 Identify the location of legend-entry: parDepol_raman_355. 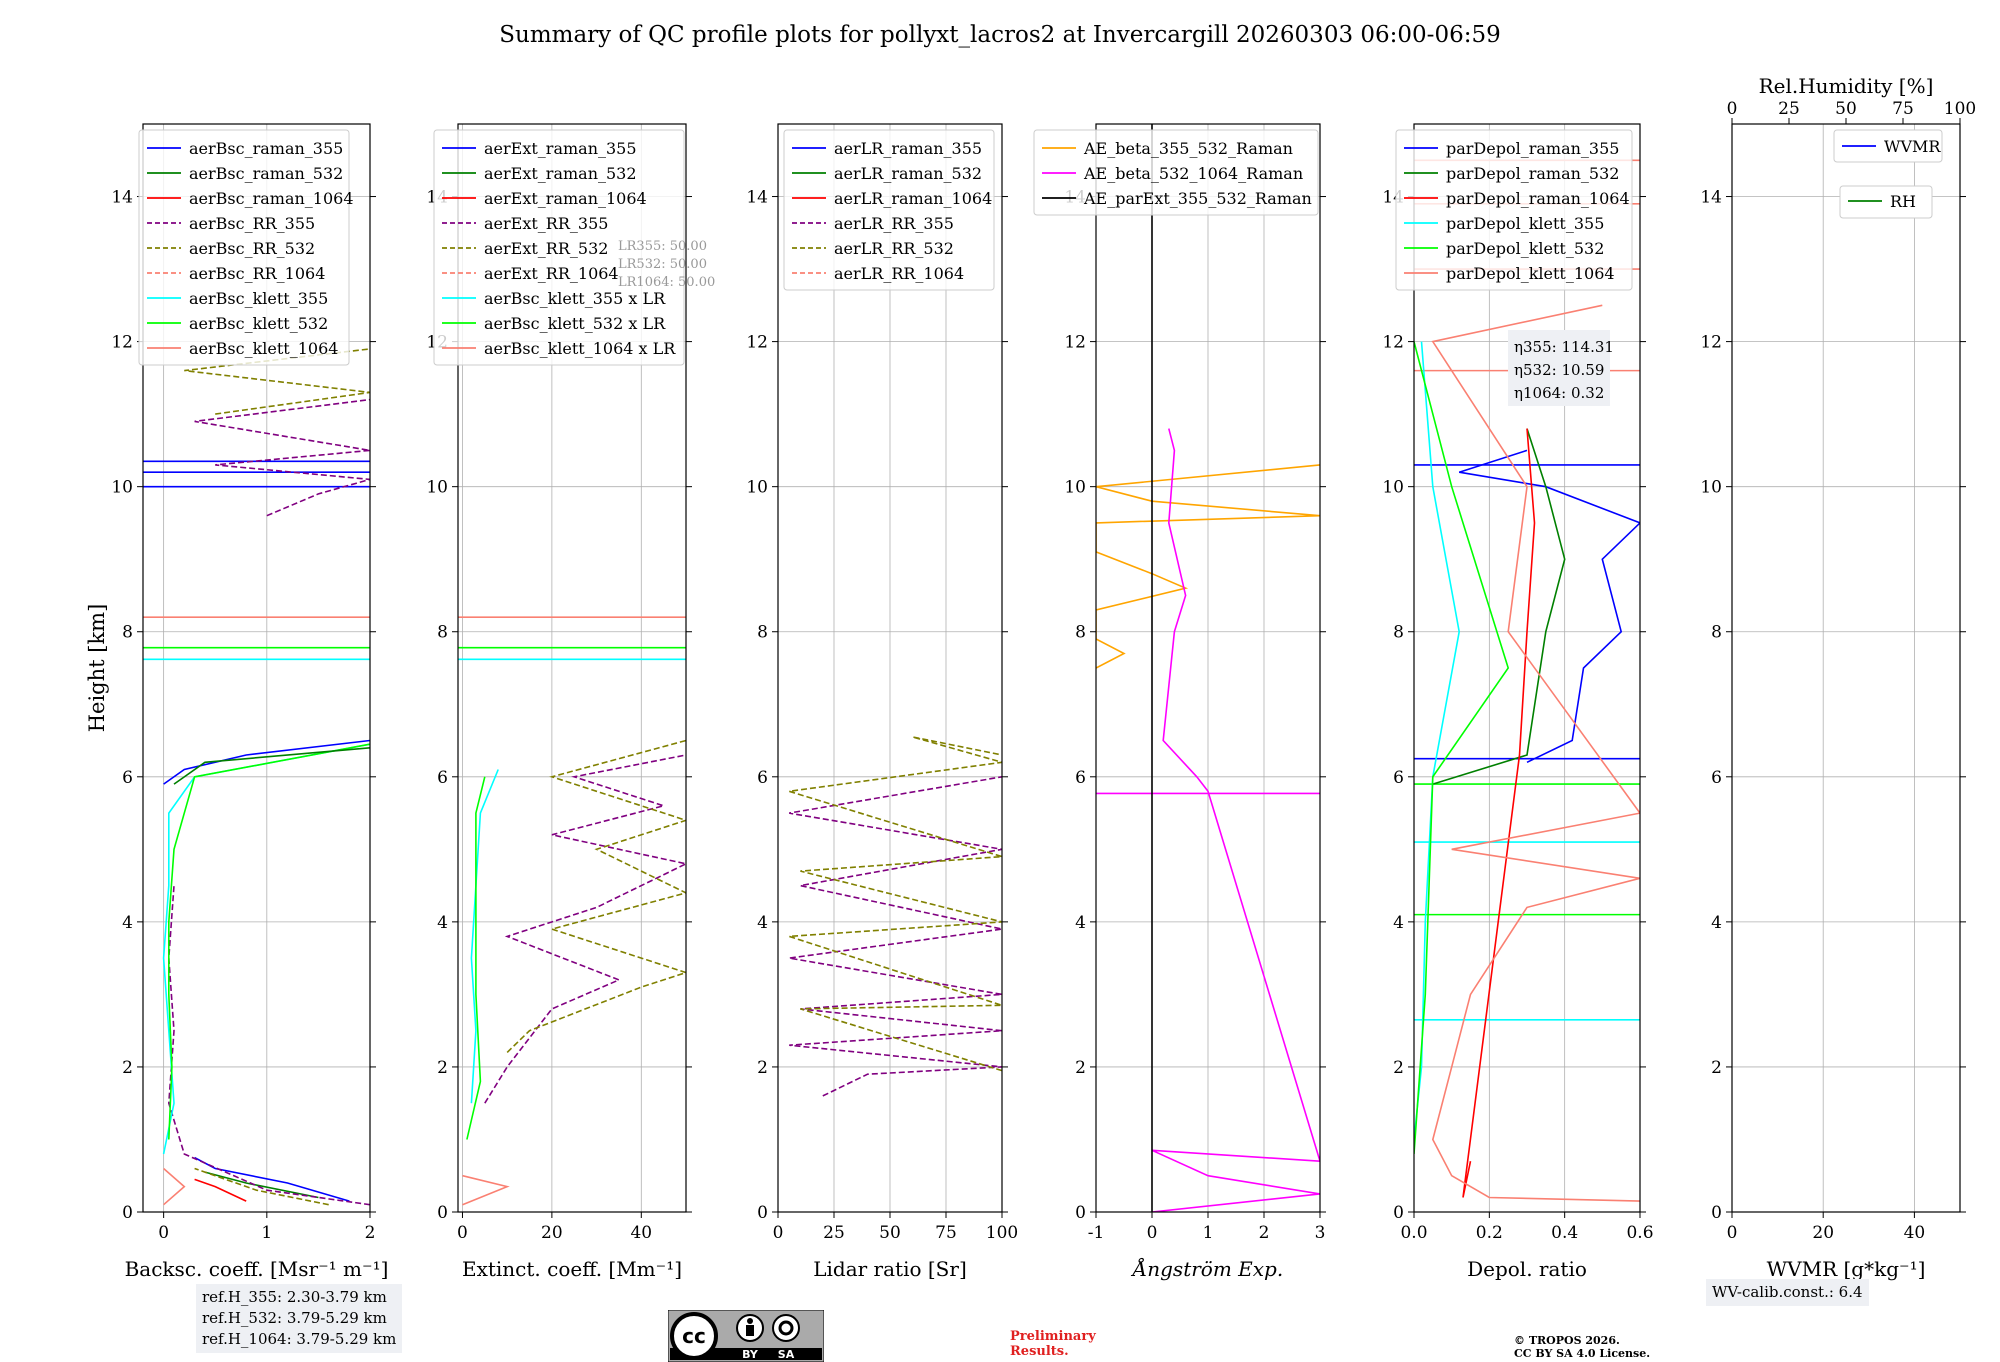
(1532, 148).